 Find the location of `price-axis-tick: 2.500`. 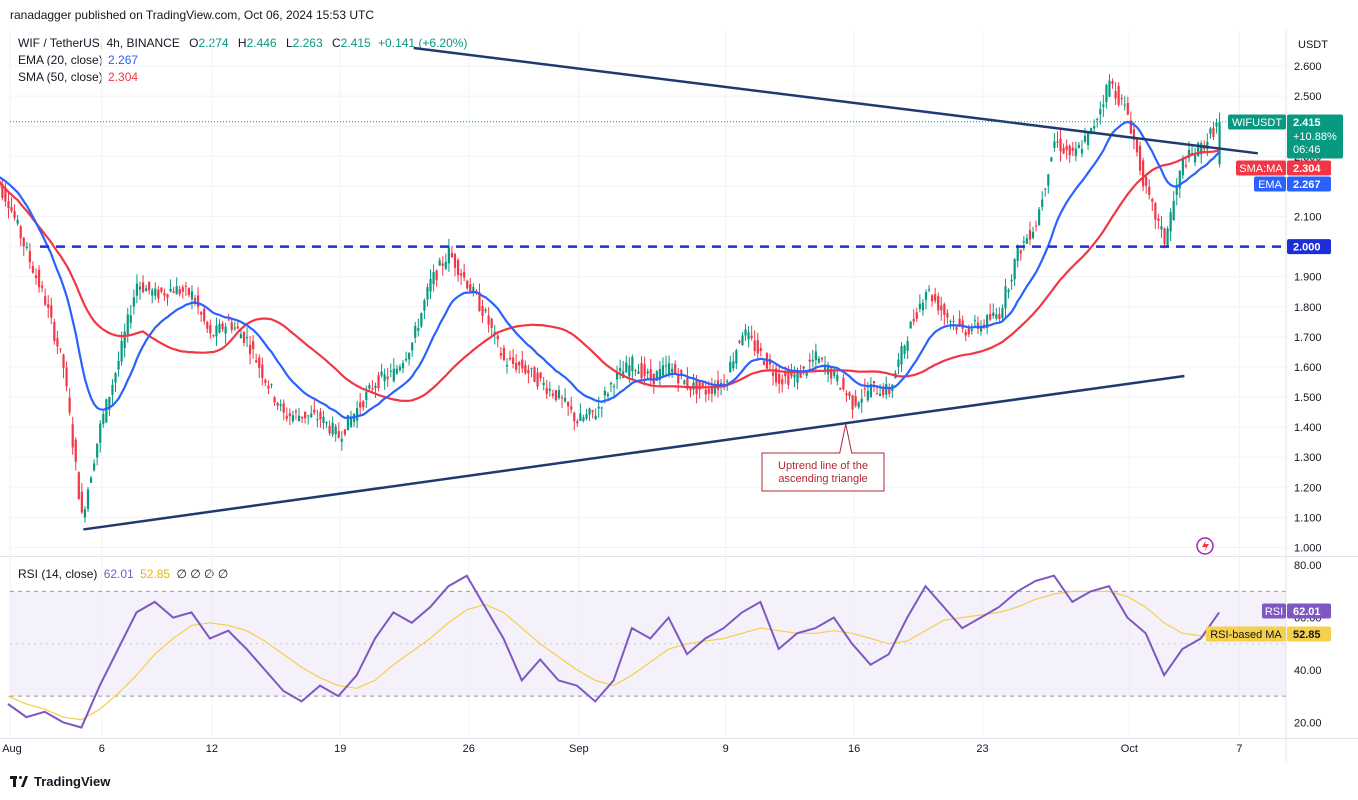

price-axis-tick: 2.500 is located at coordinates (1308, 97).